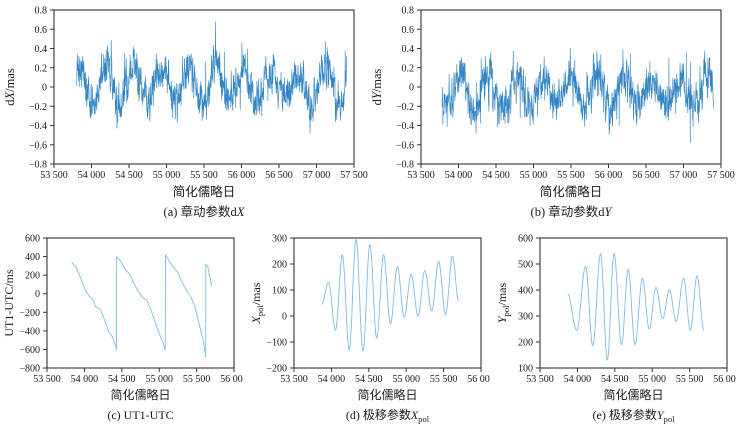 The height and width of the screenshot is (433, 737). Describe the element at coordinates (525, 265) in the screenshot. I see `y-tick-label: 500` at that location.